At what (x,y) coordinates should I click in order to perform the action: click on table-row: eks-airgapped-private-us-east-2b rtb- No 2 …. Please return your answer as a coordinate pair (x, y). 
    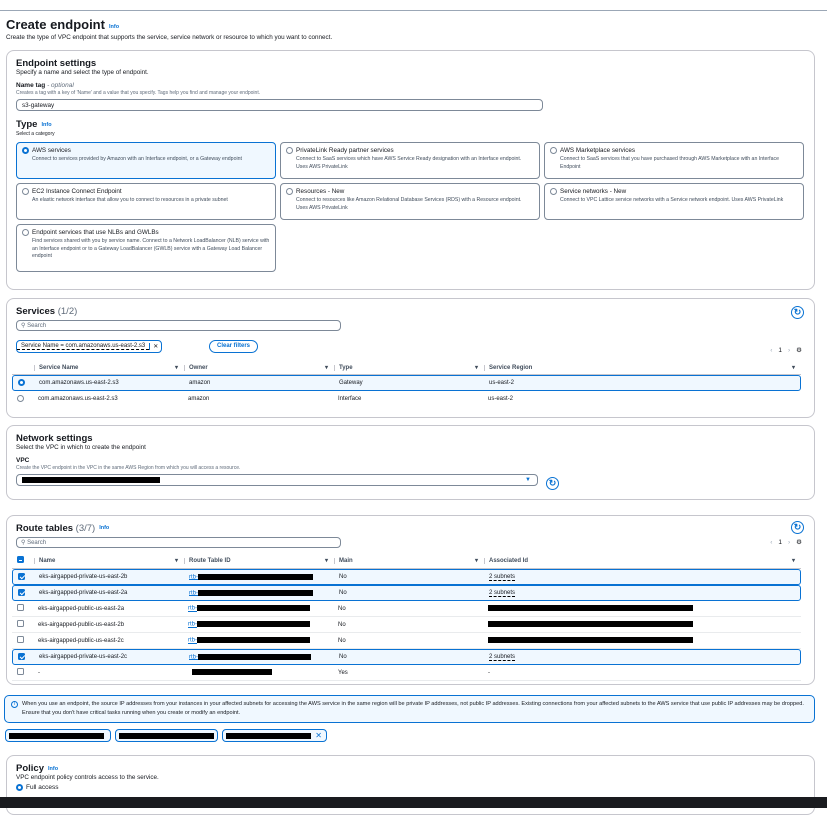
    Looking at the image, I should click on (406, 577).